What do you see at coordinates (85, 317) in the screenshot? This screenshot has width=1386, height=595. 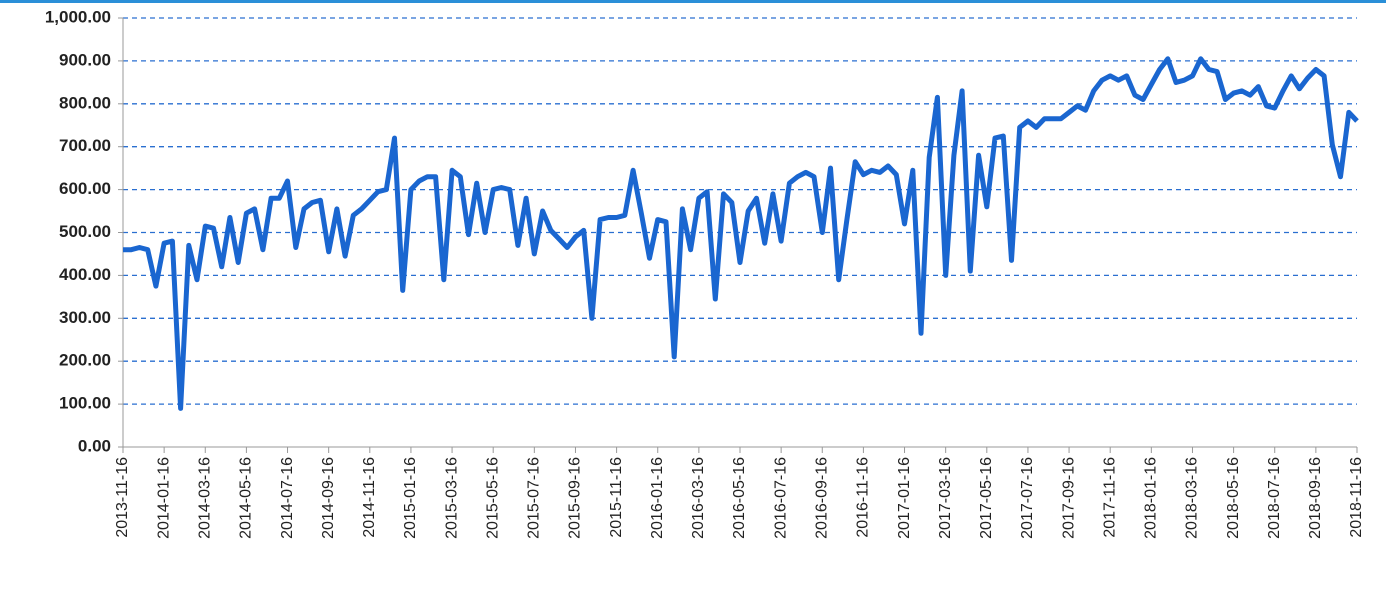 I see `y-tick-label: 300.00` at bounding box center [85, 317].